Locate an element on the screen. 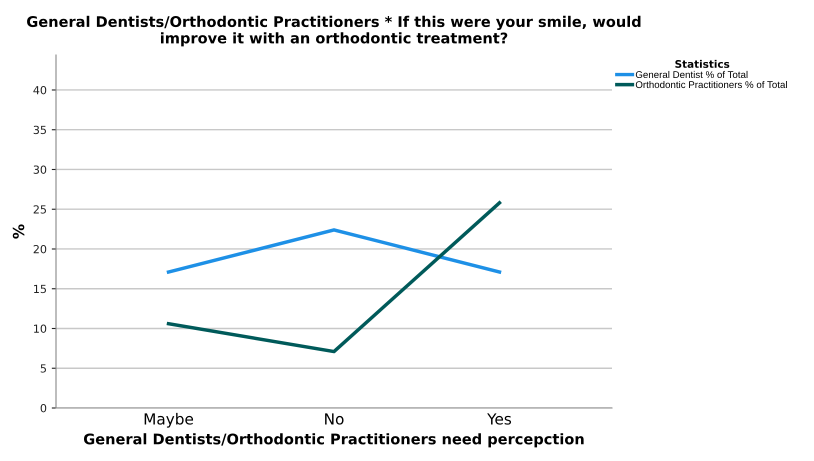  y-tick-label: 15 is located at coordinates (40, 289).